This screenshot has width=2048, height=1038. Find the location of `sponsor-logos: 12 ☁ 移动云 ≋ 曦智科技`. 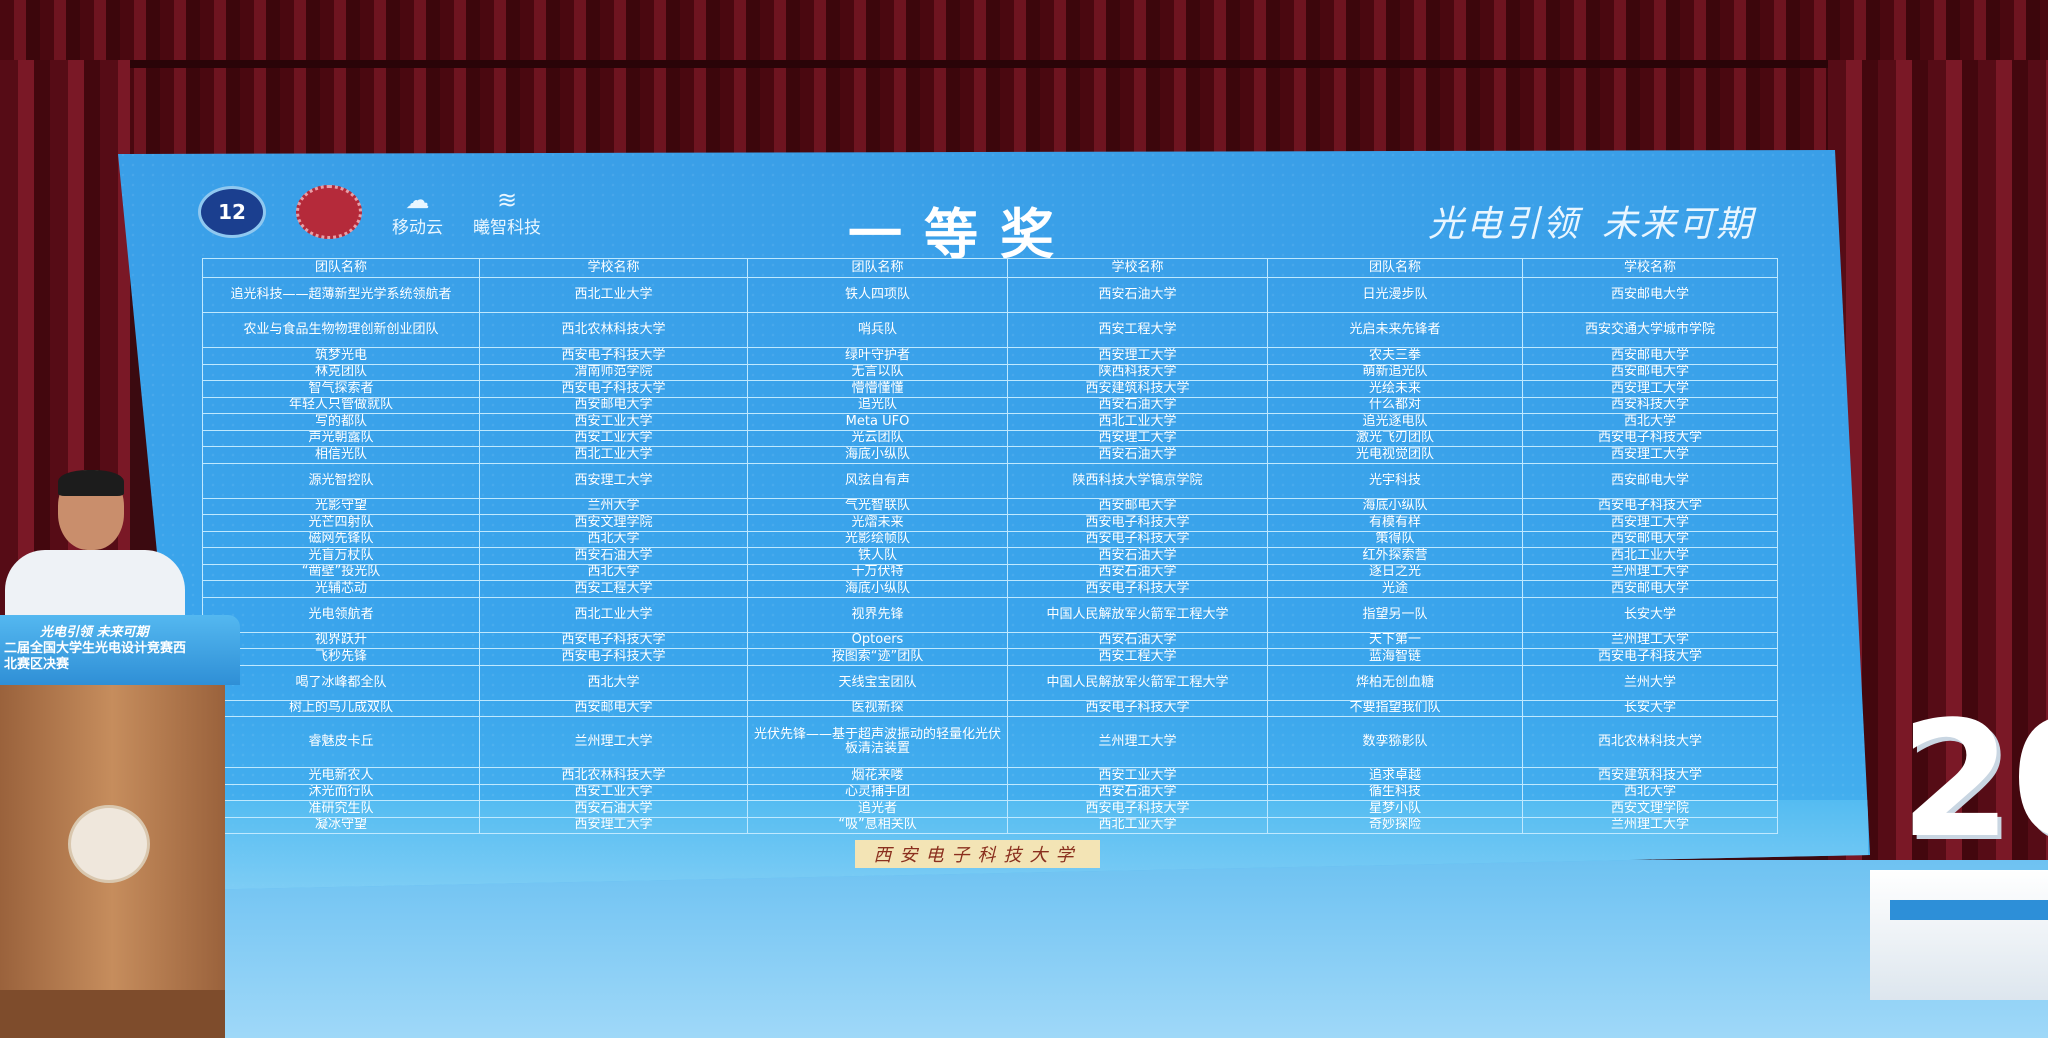

sponsor-logos: 12 ☁ 移动云 ≋ 曦智科技 is located at coordinates (369, 212).